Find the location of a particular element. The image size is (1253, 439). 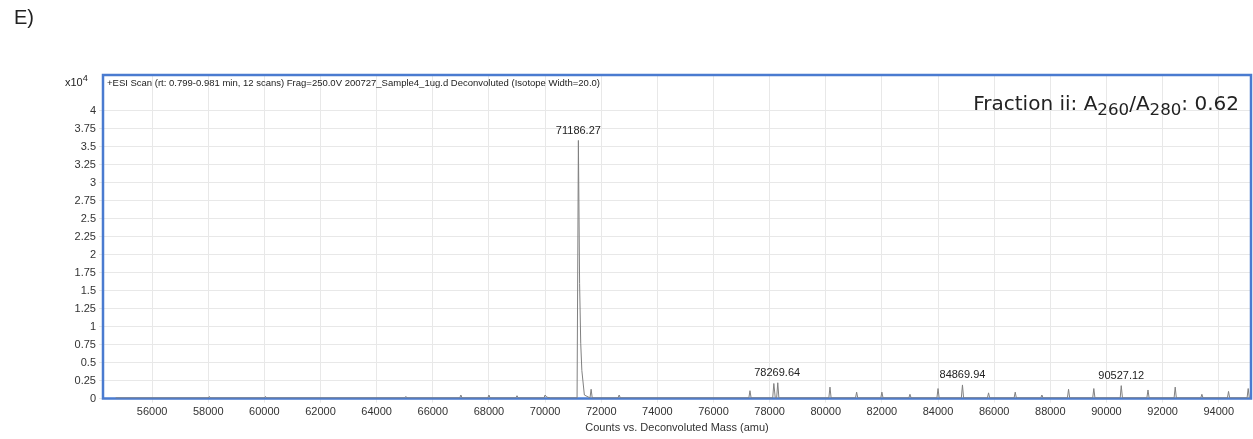

annotation: 78269.64 is located at coordinates (777, 372).